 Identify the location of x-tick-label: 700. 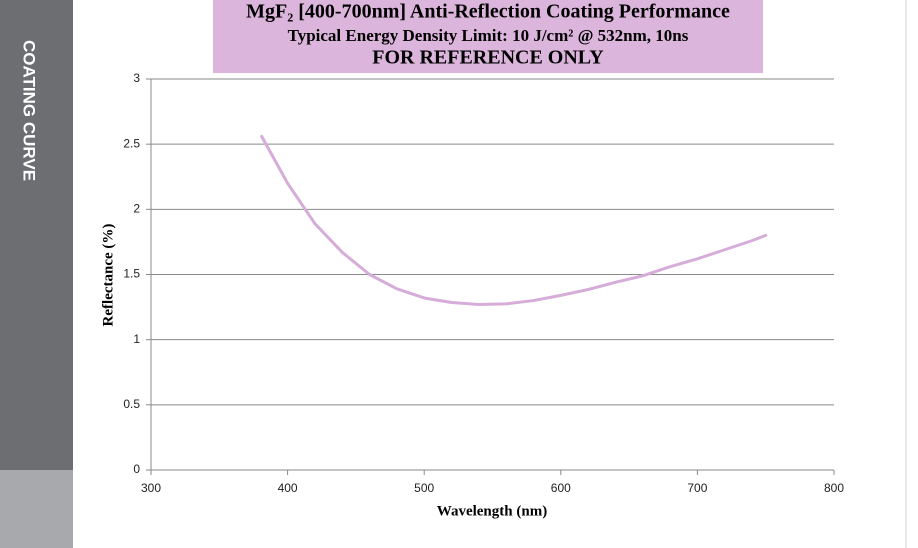
(697, 488).